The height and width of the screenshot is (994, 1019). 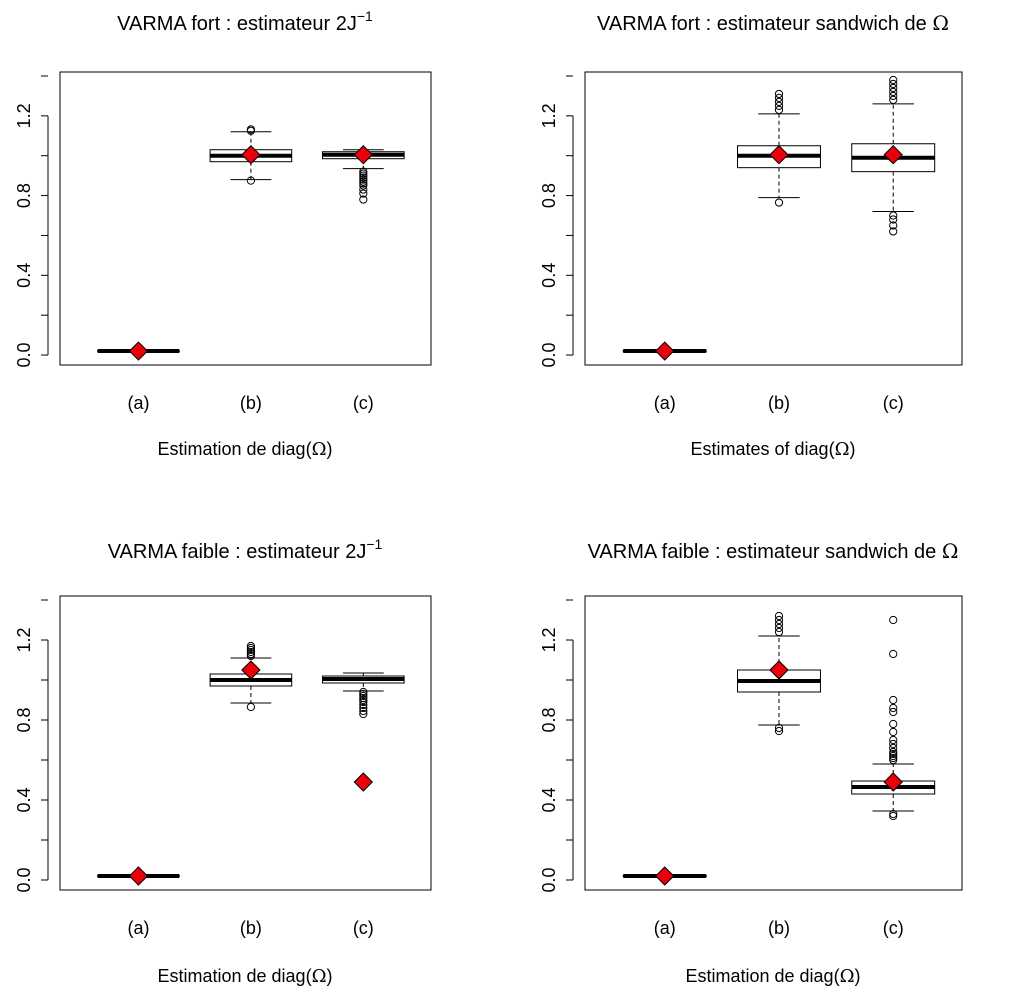 I want to click on chart-title-math: 2J, so click(x=355, y=552).